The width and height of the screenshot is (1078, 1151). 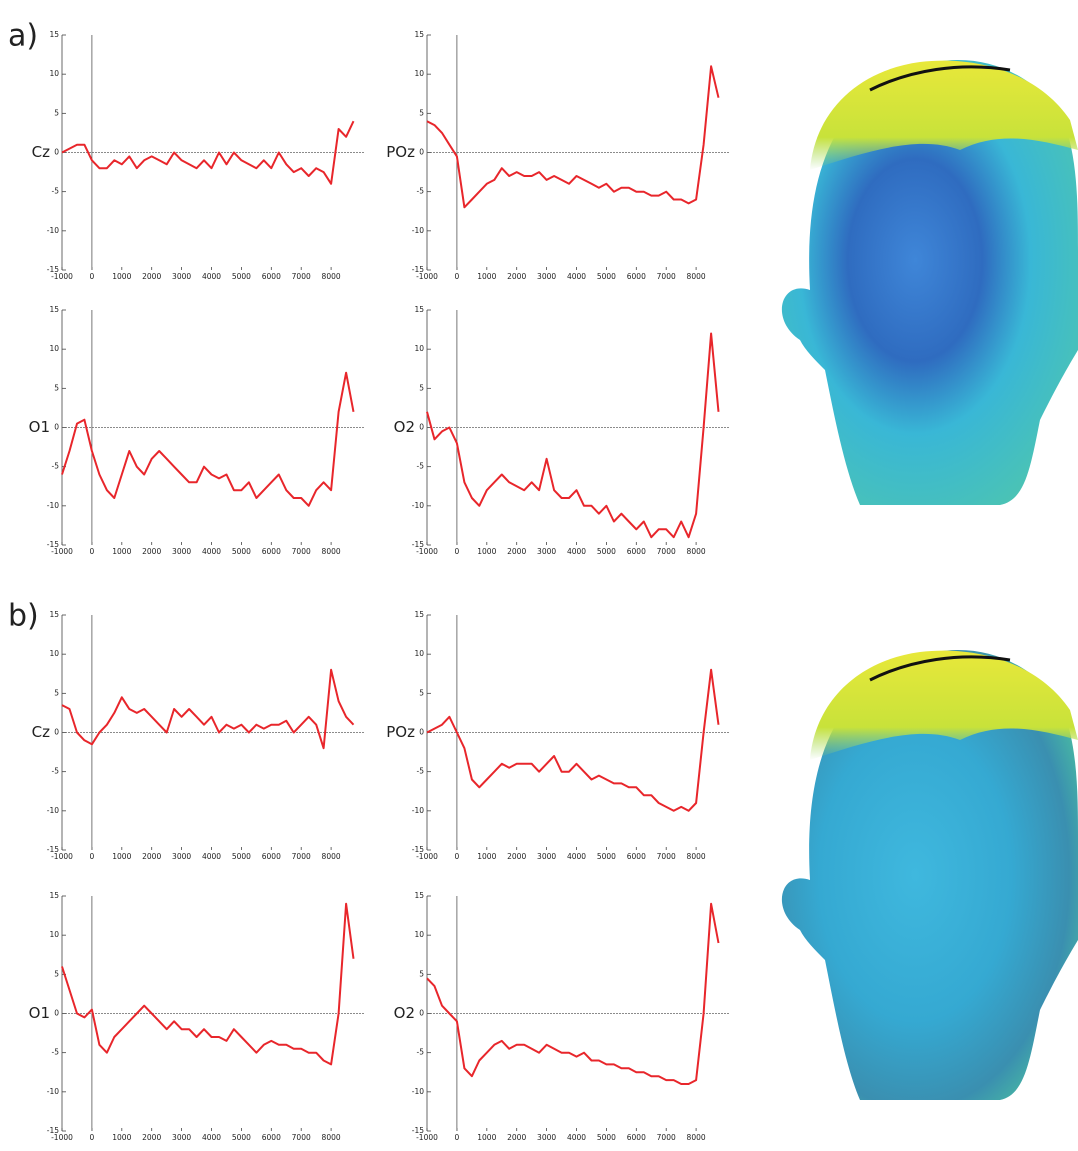 I want to click on channel-label: POz, so click(x=400, y=152).